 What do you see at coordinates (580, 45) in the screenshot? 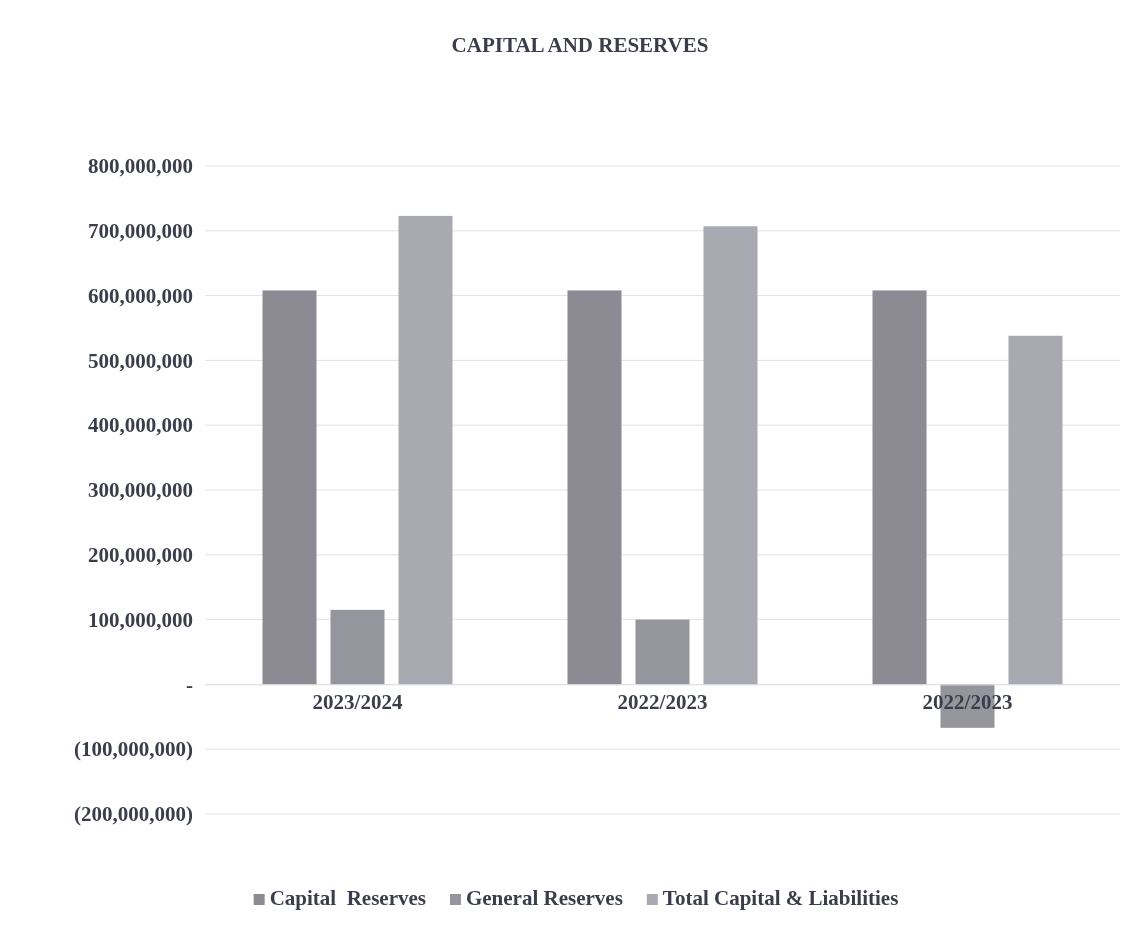
I see `chart-title: CAPITAL AND RESERVES` at bounding box center [580, 45].